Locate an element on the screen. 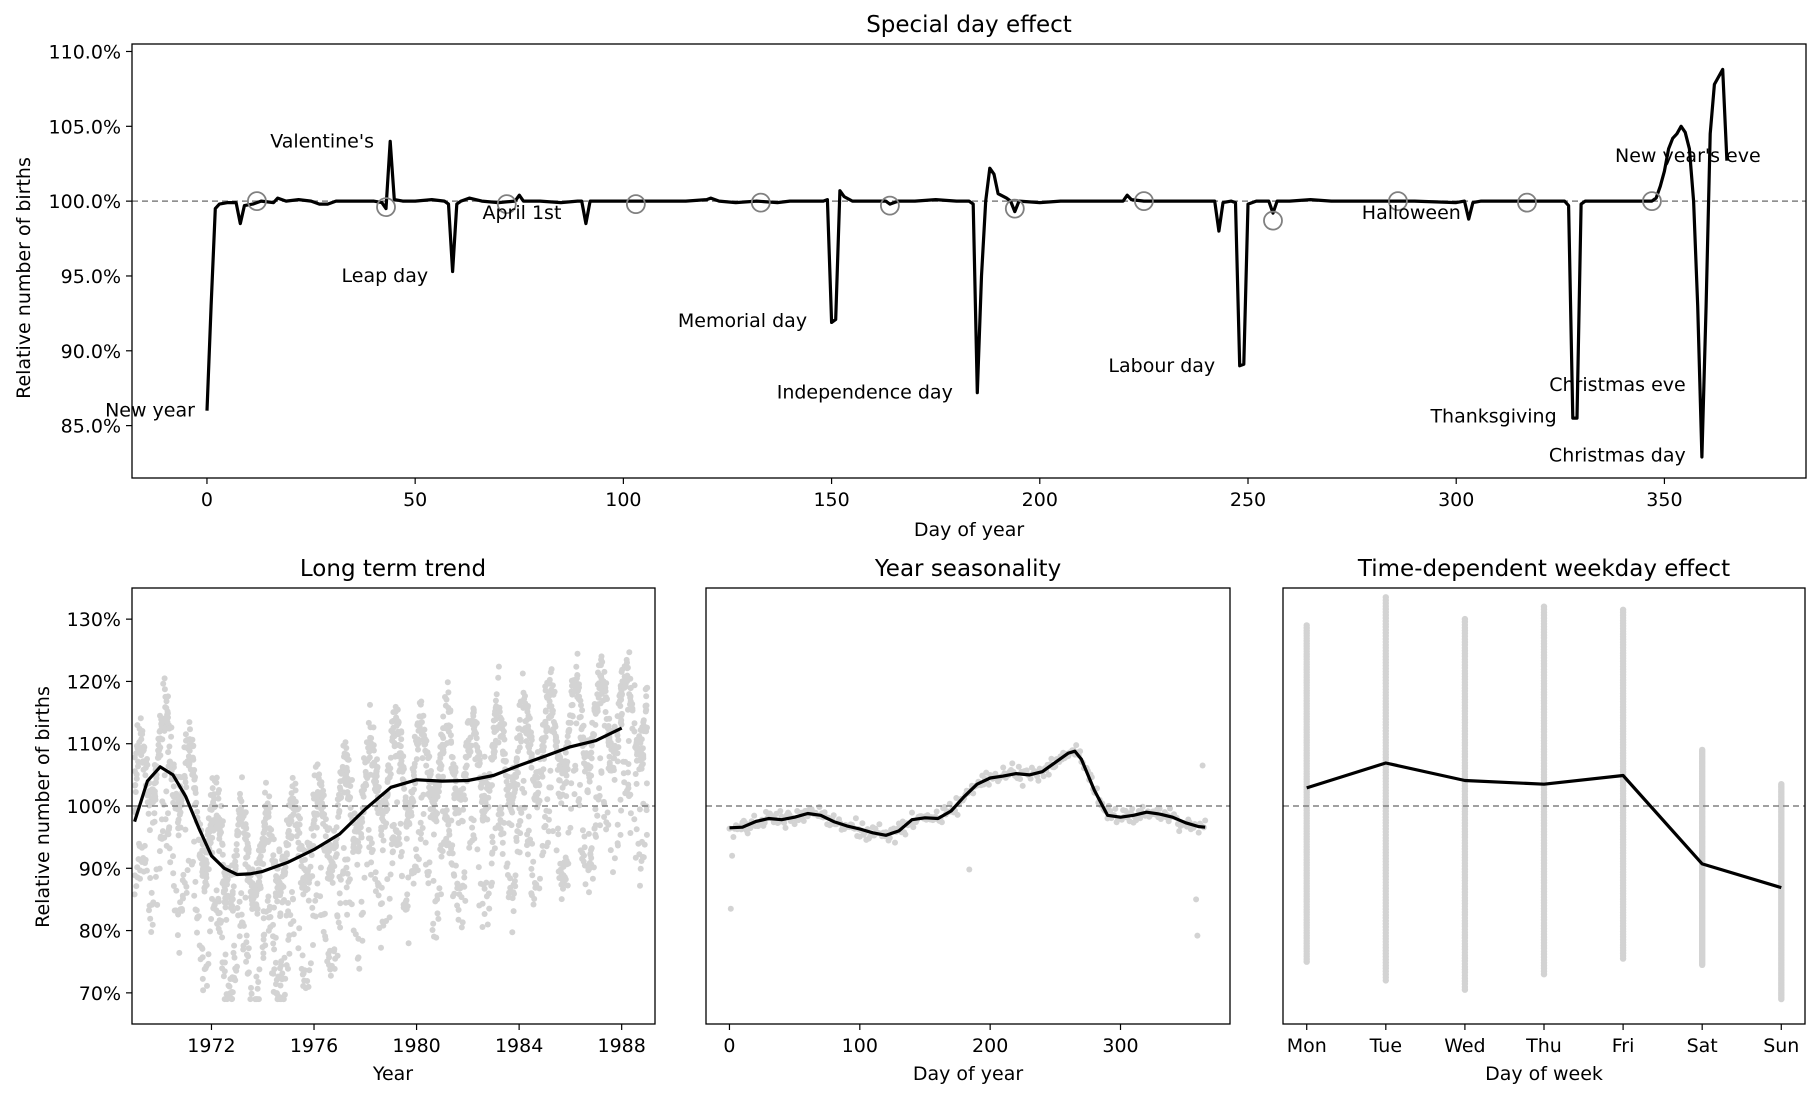 The width and height of the screenshot is (1820, 1098). special-day-annotation: Christmas day is located at coordinates (1617, 456).